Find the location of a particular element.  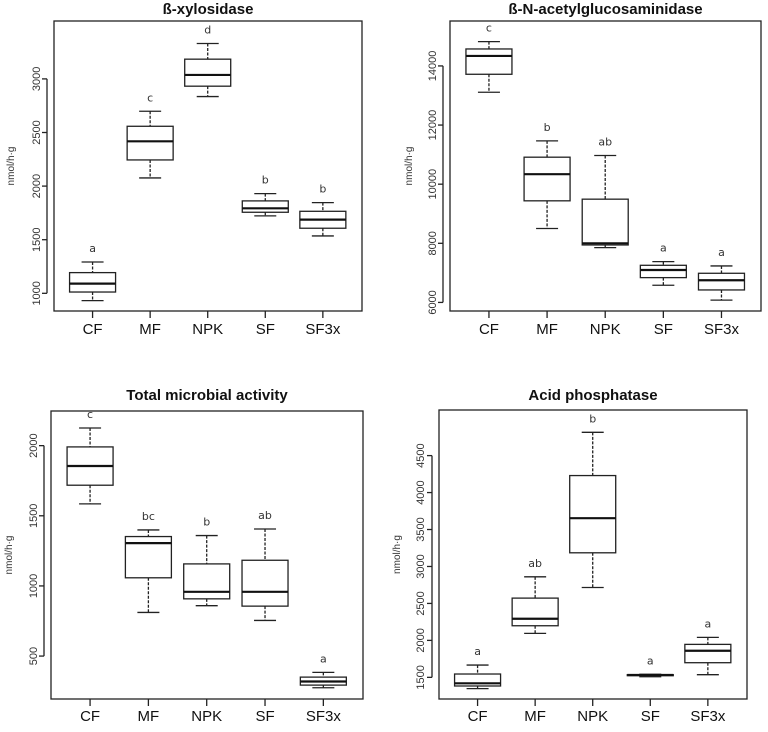

box-NPK: d is located at coordinates (208, 61).